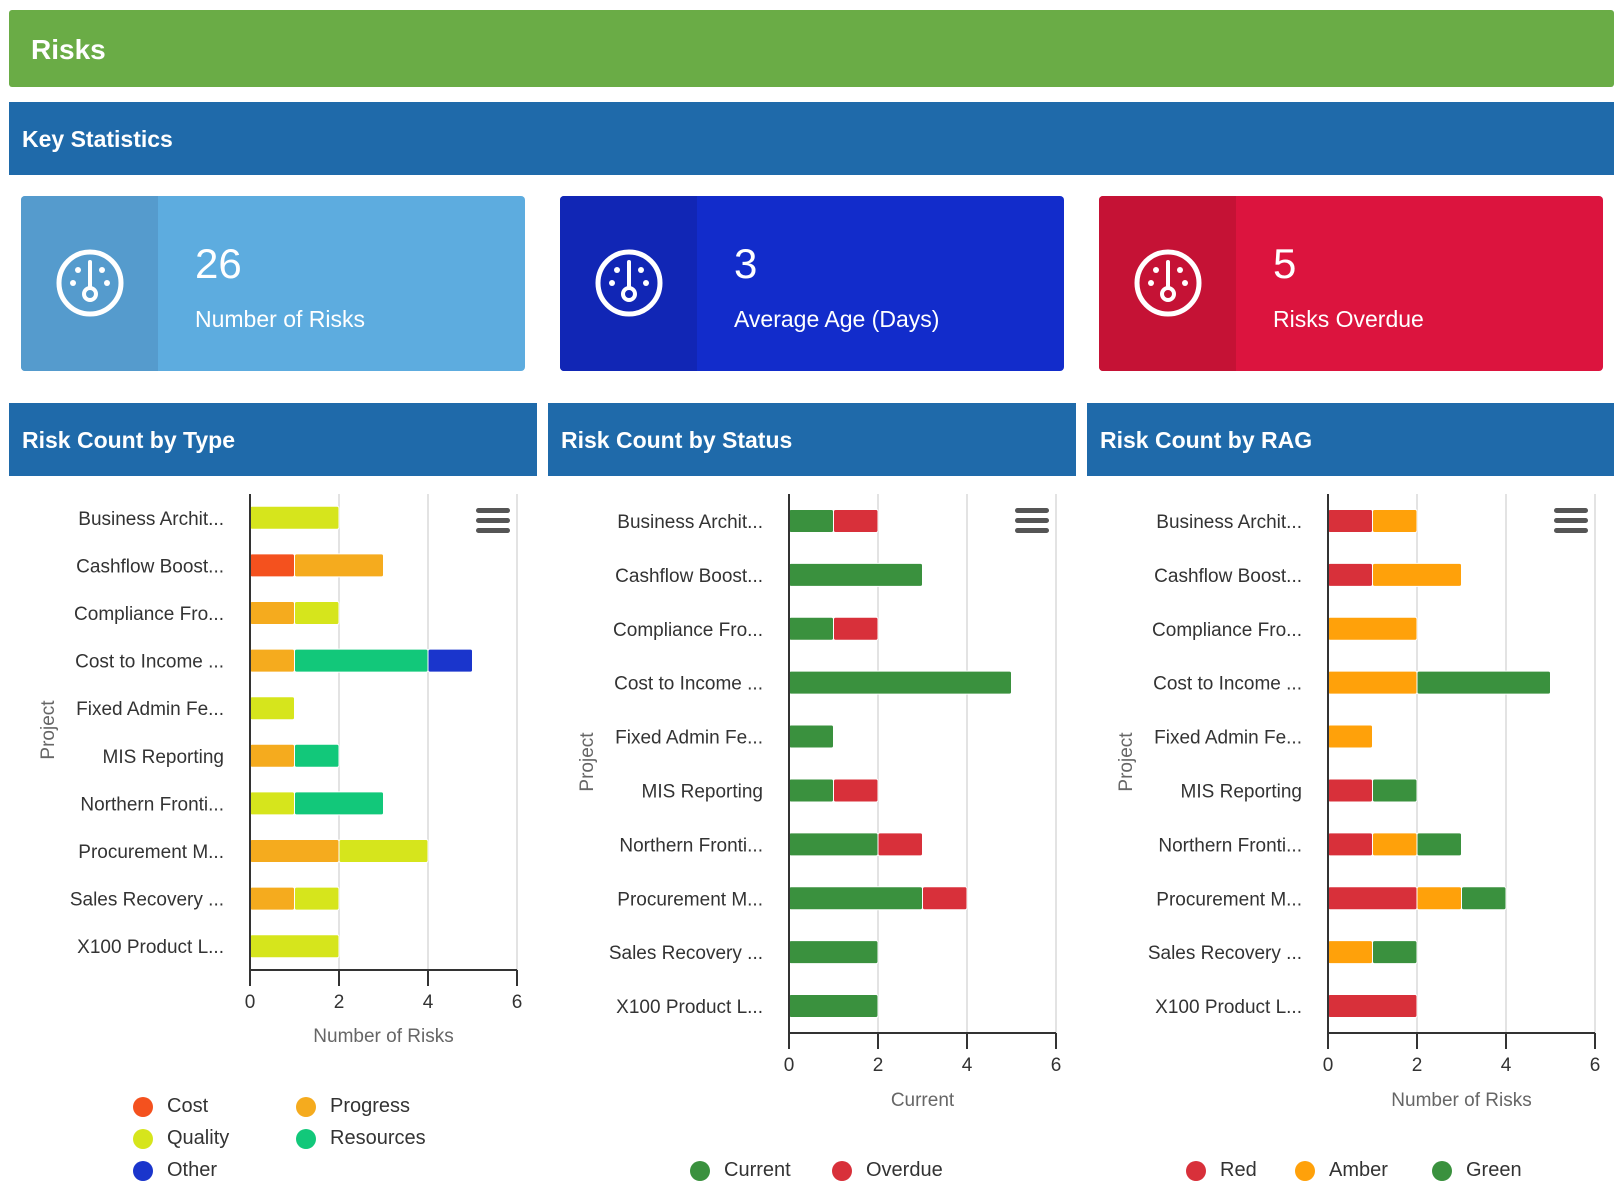 This screenshot has height=1200, width=1623. What do you see at coordinates (740, 1170) in the screenshot?
I see `legend-item: Current` at bounding box center [740, 1170].